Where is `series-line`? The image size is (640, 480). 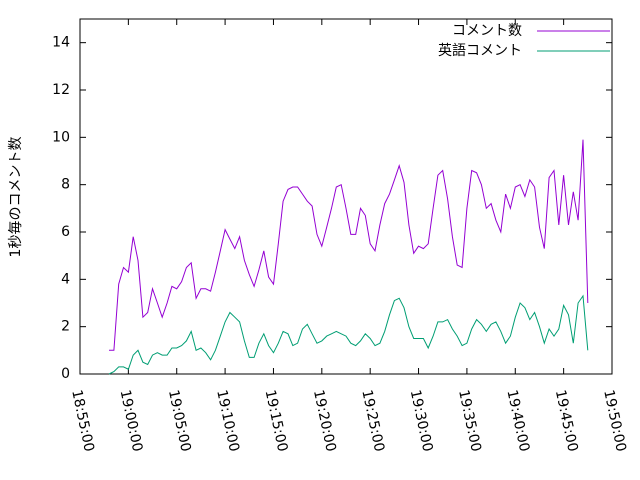 series-line is located at coordinates (348, 334).